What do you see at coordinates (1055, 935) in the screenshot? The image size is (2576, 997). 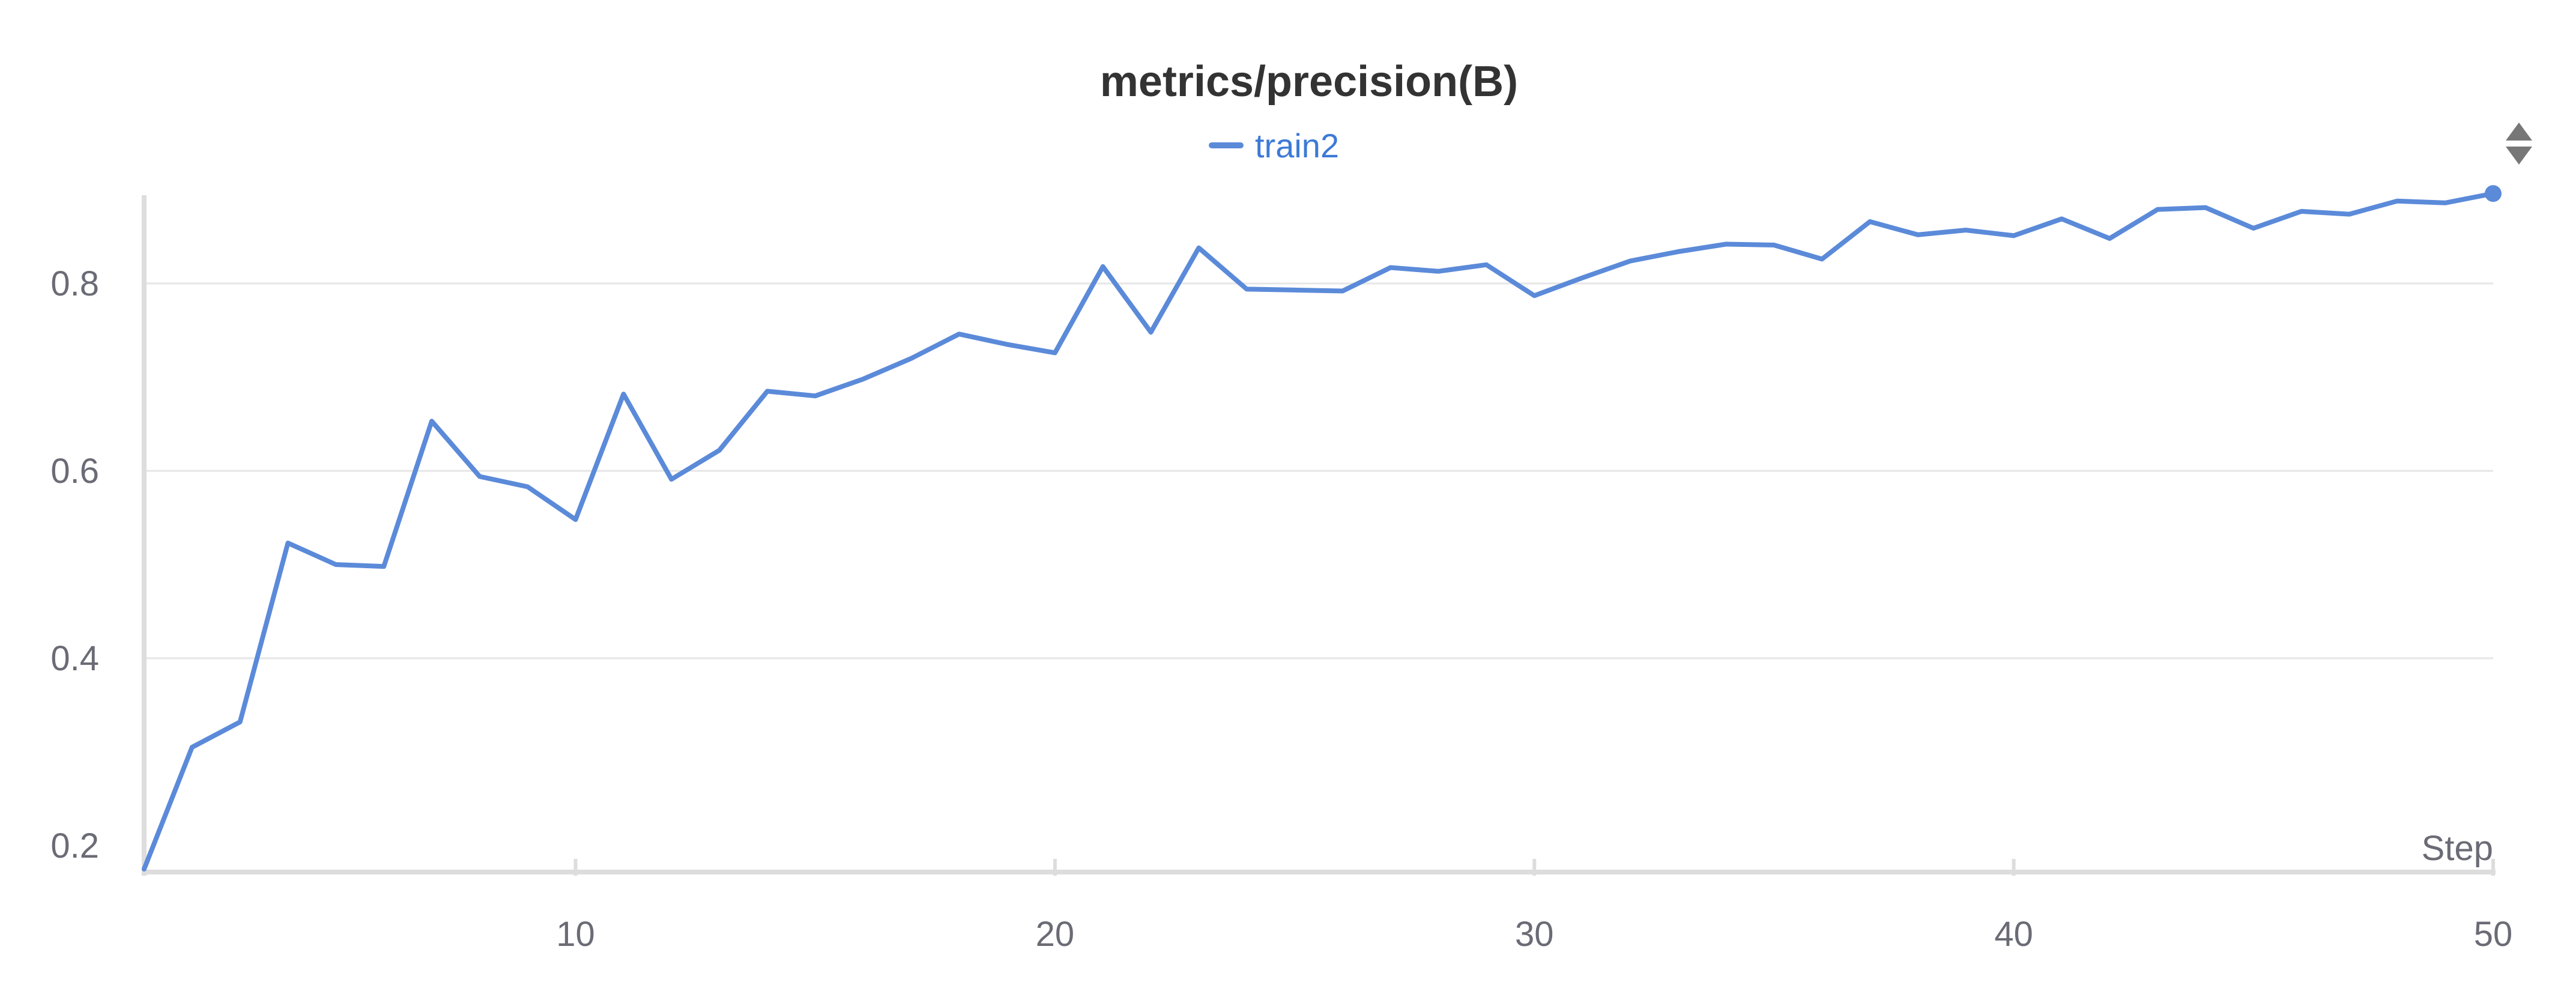 I see `x-tick-label: 20` at bounding box center [1055, 935].